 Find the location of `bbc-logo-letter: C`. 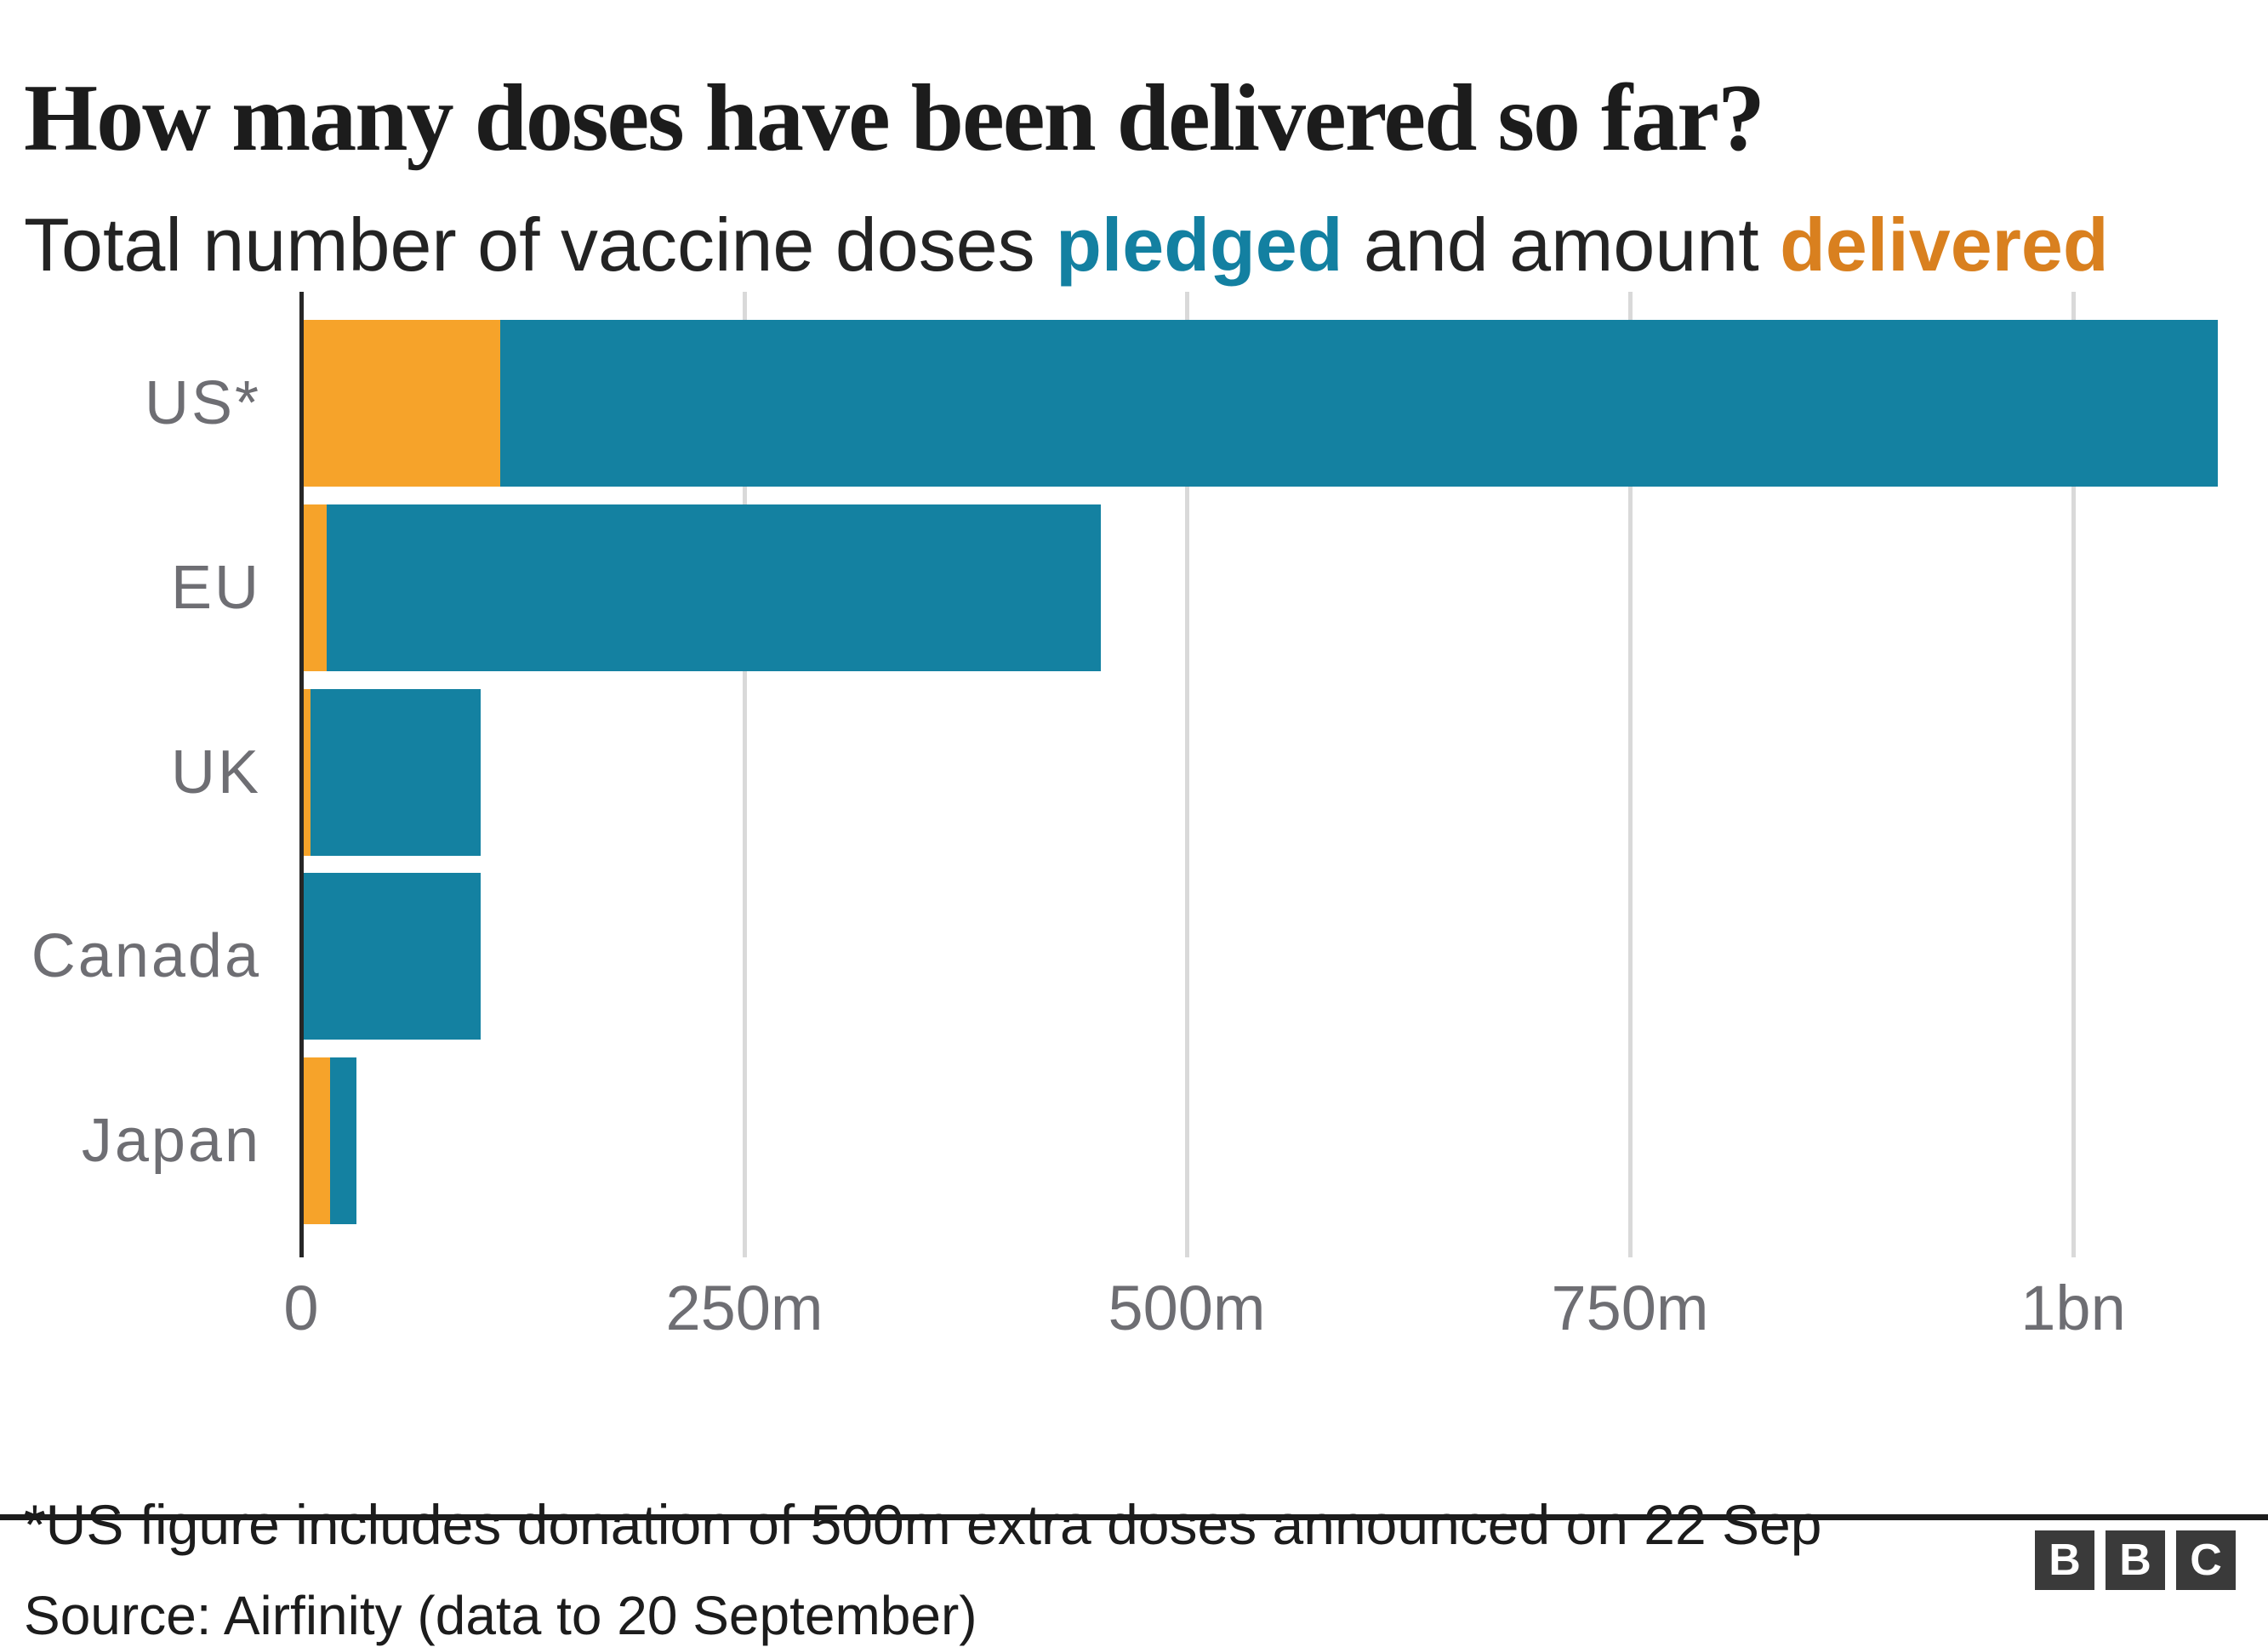

bbc-logo-letter: C is located at coordinates (2206, 1560).